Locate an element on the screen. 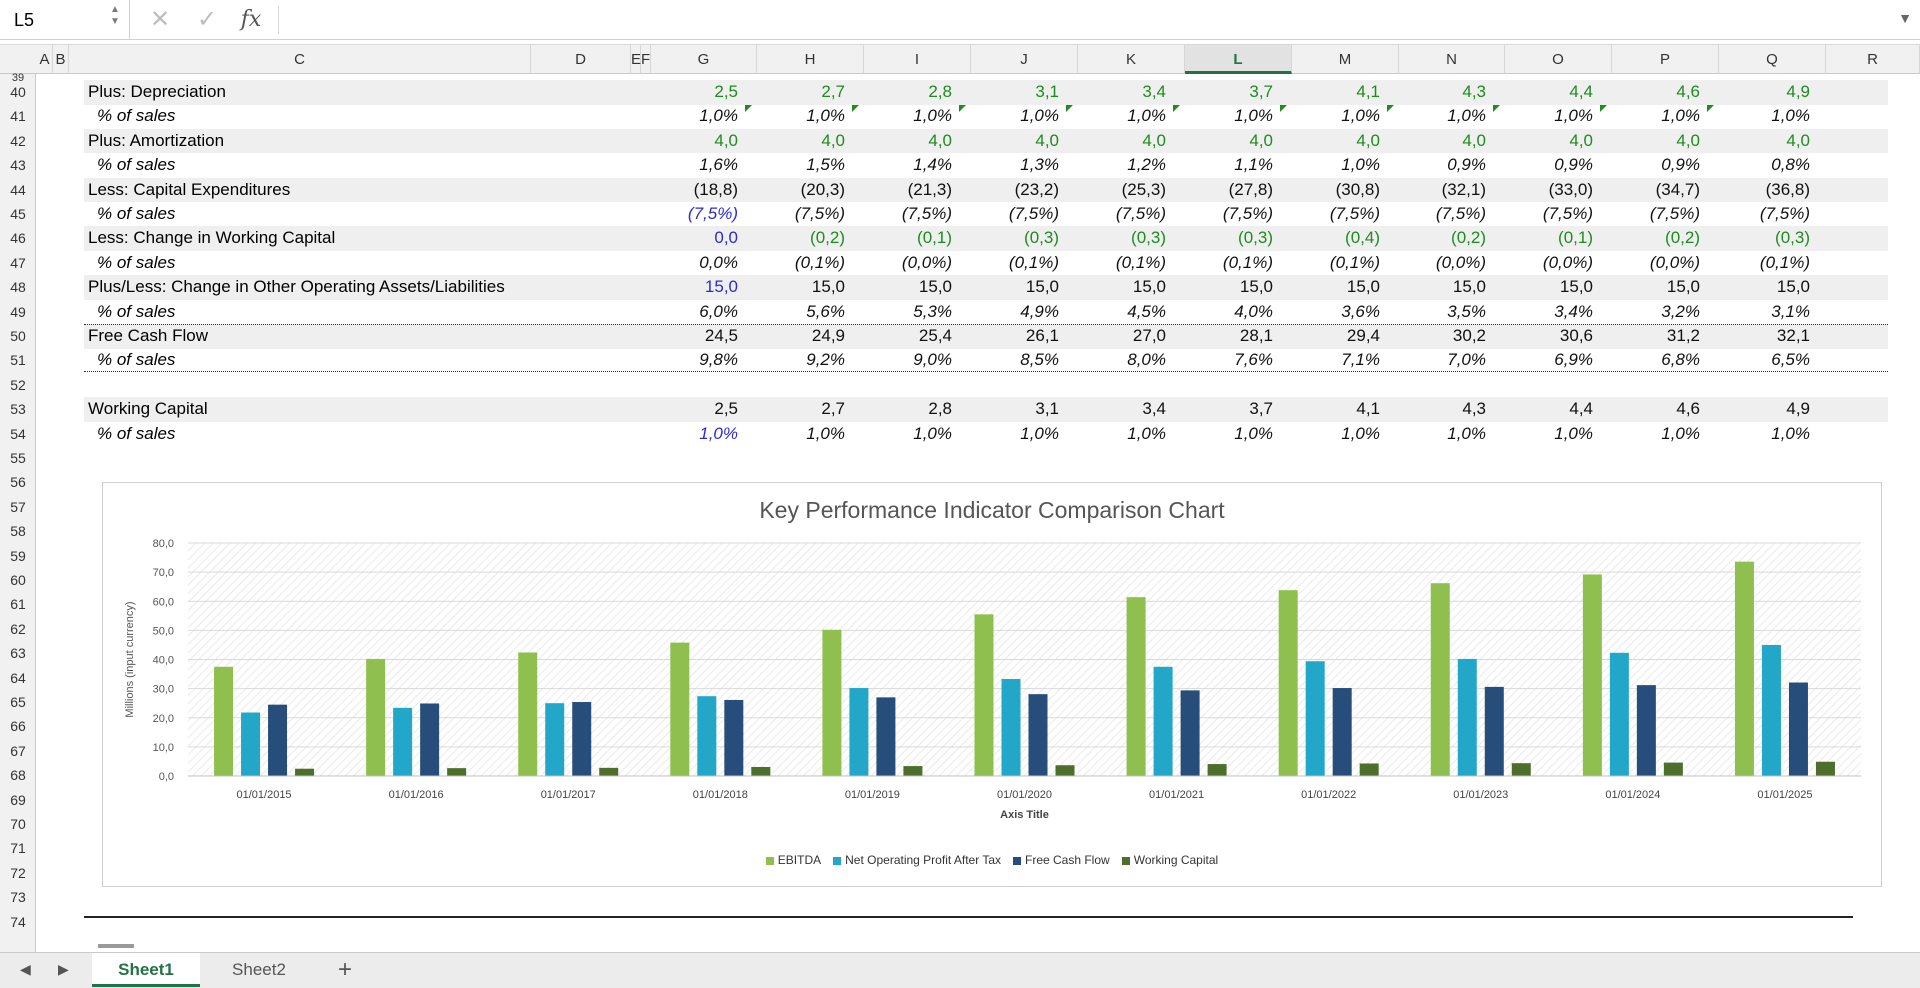 Image resolution: width=1920 pixels, height=988 pixels. row-number: 56 is located at coordinates (18, 482).